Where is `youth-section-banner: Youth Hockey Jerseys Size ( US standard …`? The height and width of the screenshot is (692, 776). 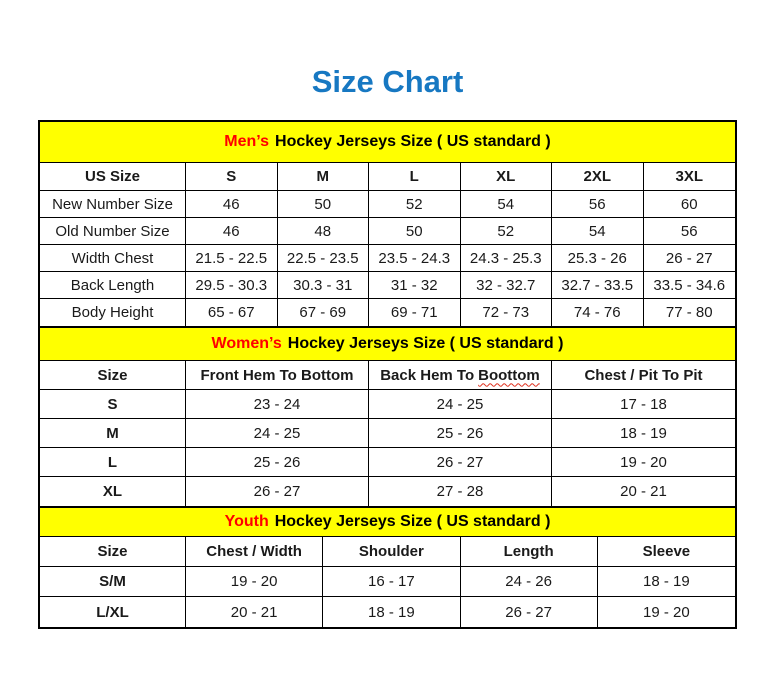
youth-section-banner: Youth Hockey Jerseys Size ( US standard … is located at coordinates (387, 521).